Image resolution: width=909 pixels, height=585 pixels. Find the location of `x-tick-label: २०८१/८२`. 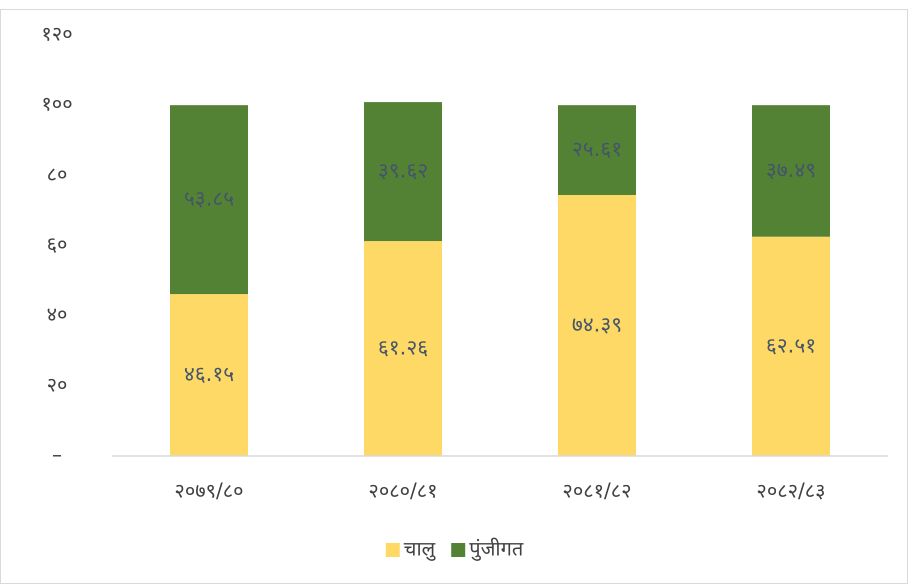

x-tick-label: २०८१/८२ is located at coordinates (596, 491).